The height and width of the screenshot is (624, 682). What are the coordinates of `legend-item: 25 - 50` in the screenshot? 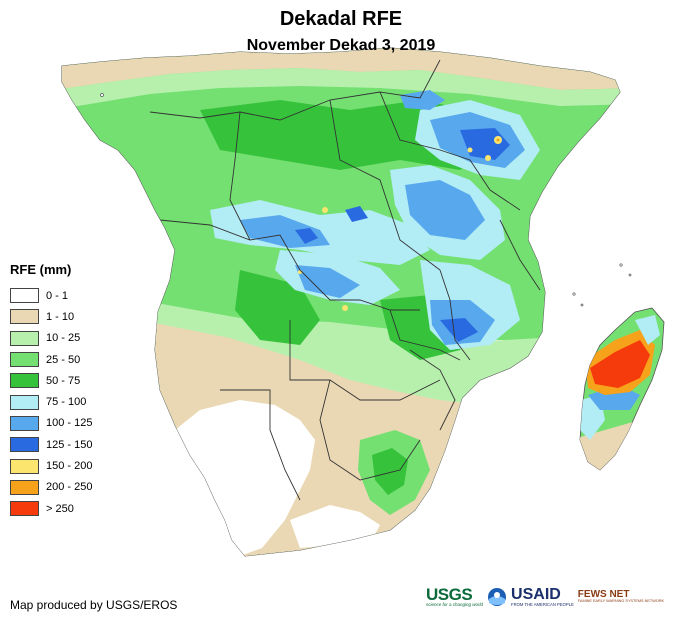 It's located at (51, 359).